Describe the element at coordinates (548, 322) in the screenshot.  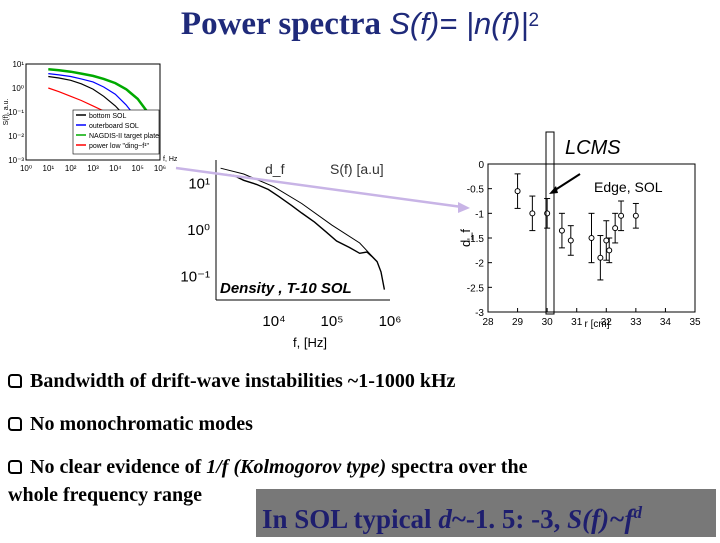
I see `chart3-x-tick-label: 30` at that location.